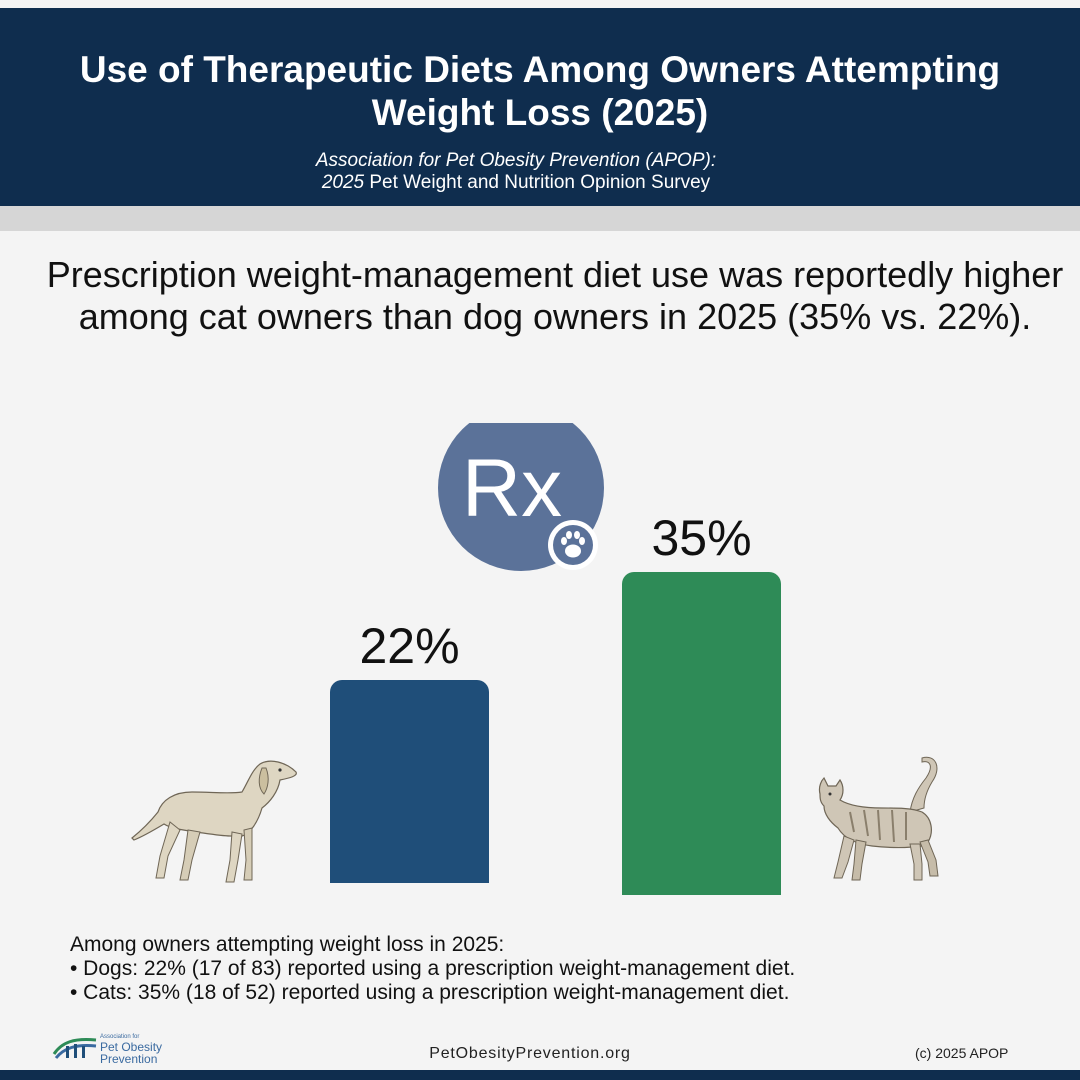 This screenshot has height=1080, width=1080. What do you see at coordinates (573, 545) in the screenshot?
I see `paw-icon` at bounding box center [573, 545].